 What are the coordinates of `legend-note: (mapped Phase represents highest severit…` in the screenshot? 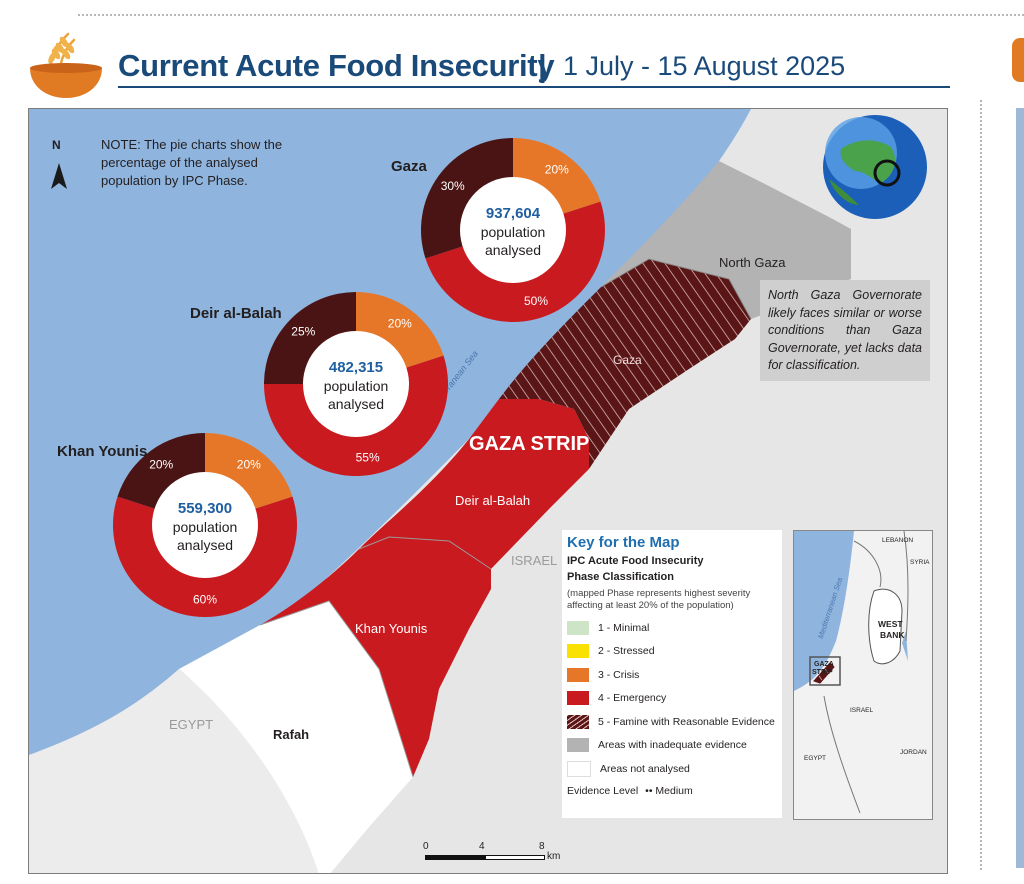 It's located at (659, 599).